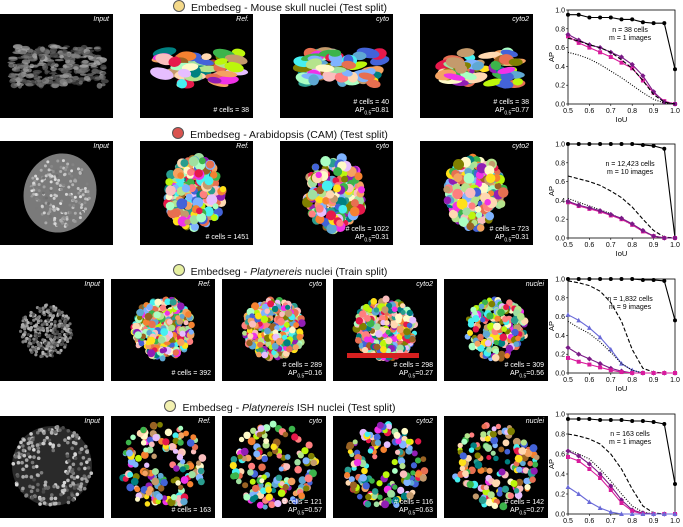  I want to click on cell-count: # cells = 298, so click(413, 365).